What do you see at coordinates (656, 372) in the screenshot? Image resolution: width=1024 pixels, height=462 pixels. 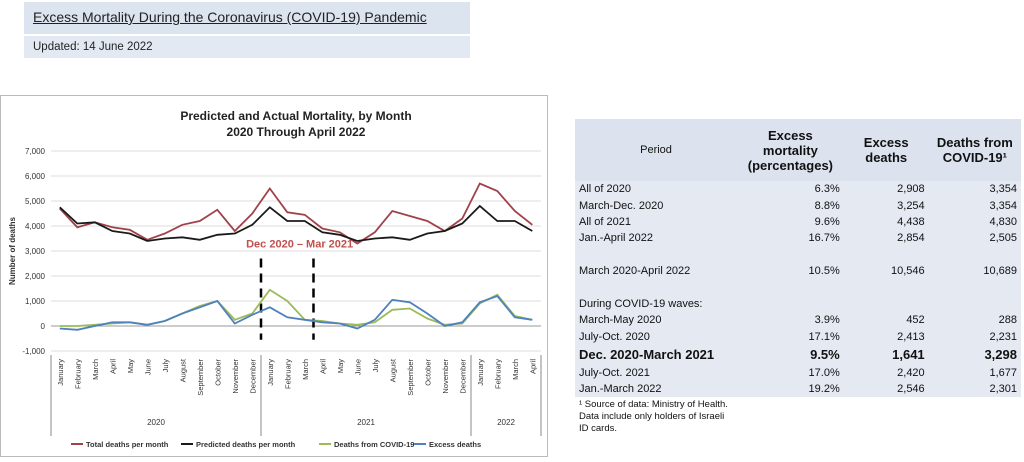 I see `row-period: July-Oct. 2021` at bounding box center [656, 372].